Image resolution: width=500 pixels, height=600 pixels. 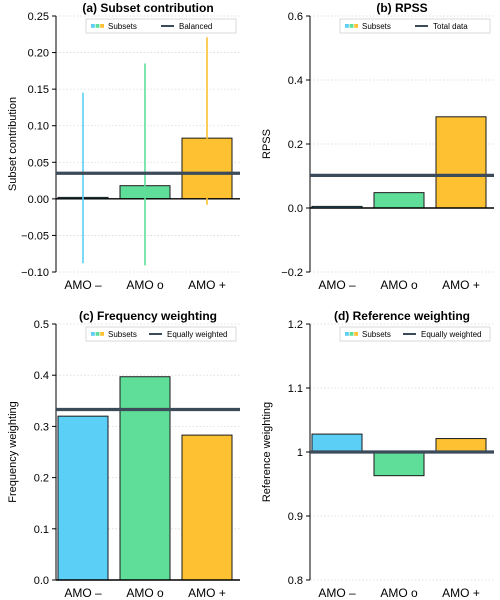 I want to click on panel-1-y-tick-label: −0.05, so click(x=35, y=236).